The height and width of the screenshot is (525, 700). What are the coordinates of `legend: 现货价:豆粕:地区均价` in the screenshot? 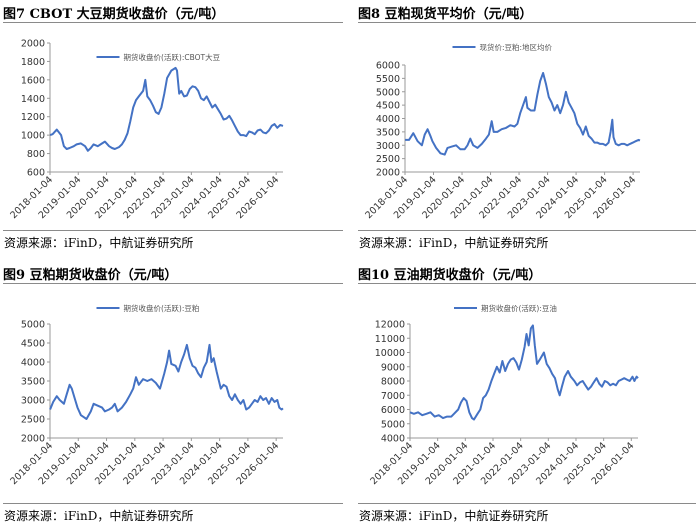 It's located at (502, 47).